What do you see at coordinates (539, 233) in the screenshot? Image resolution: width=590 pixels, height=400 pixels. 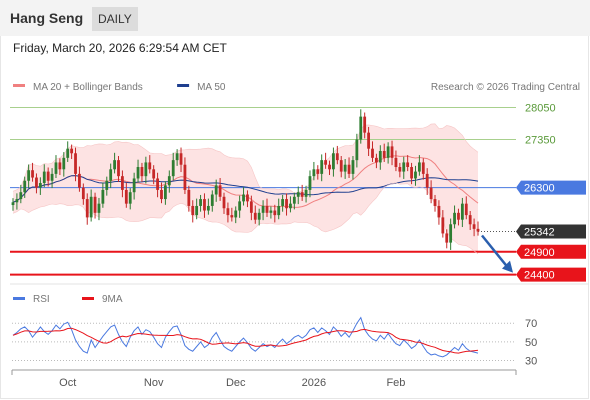 I see `current-tag-text-25342: 25342` at bounding box center [539, 233].